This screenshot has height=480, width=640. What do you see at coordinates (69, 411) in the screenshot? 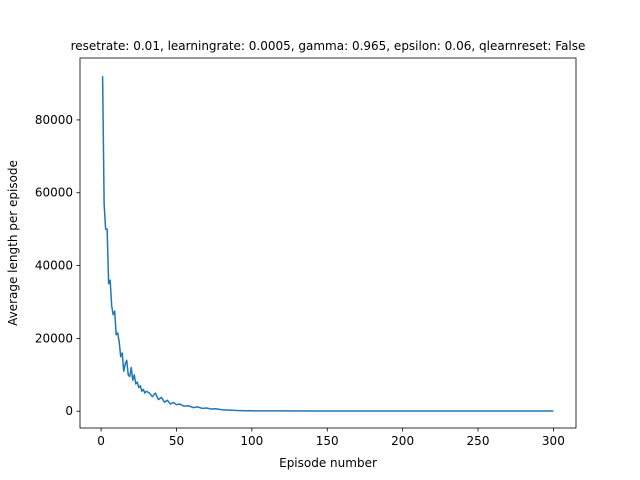
I see `y-tick-label: 0` at bounding box center [69, 411].